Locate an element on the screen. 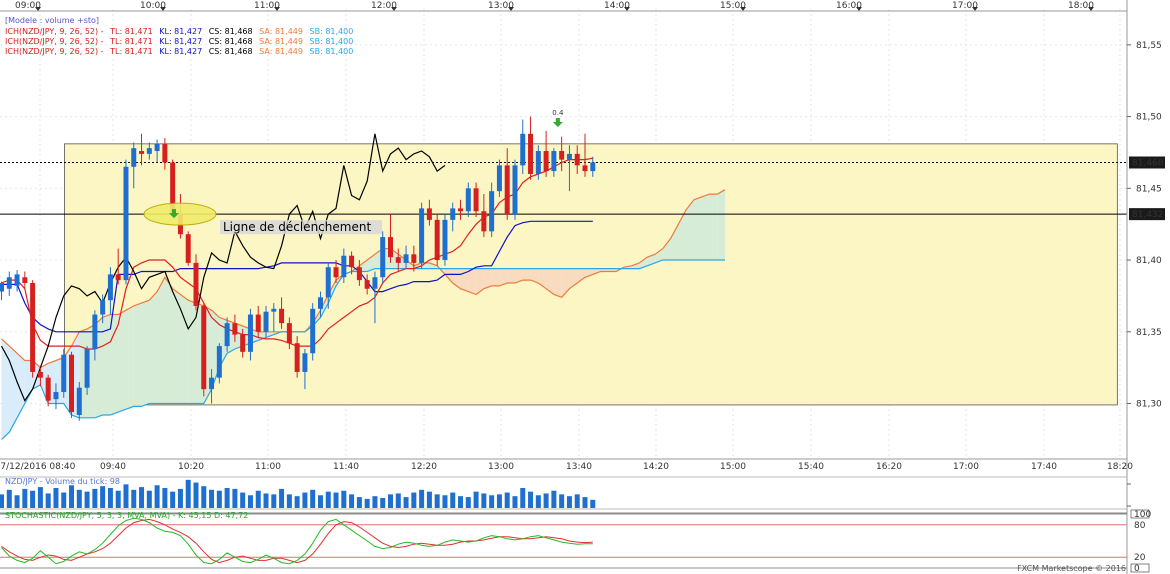  stochastic-k-line is located at coordinates (297, 541).